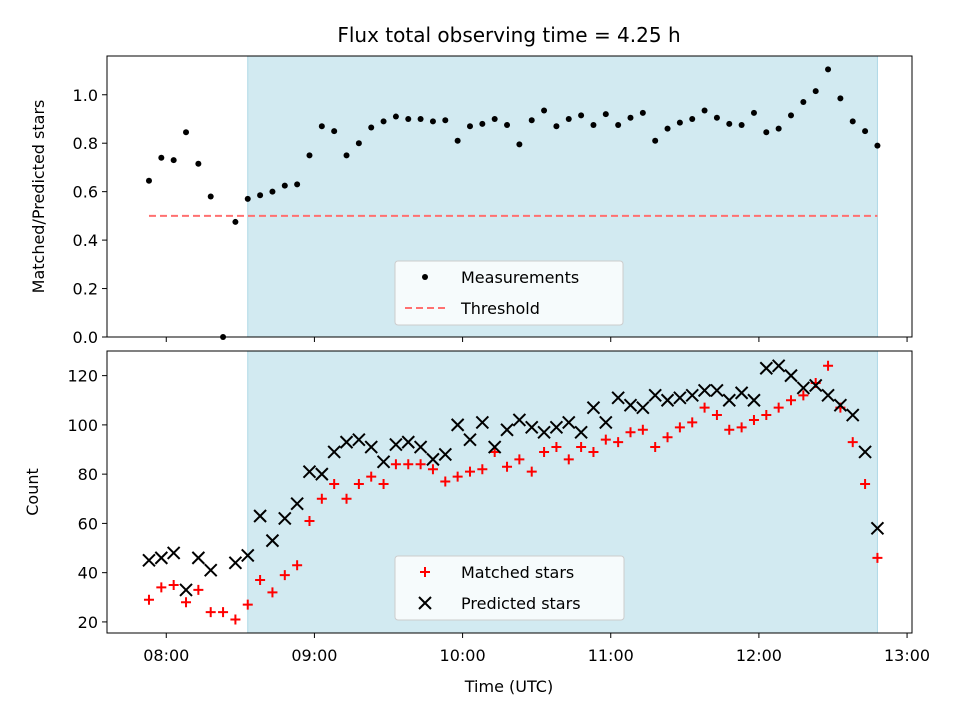  I want to click on x-tick-label: 08:00, so click(166, 655).